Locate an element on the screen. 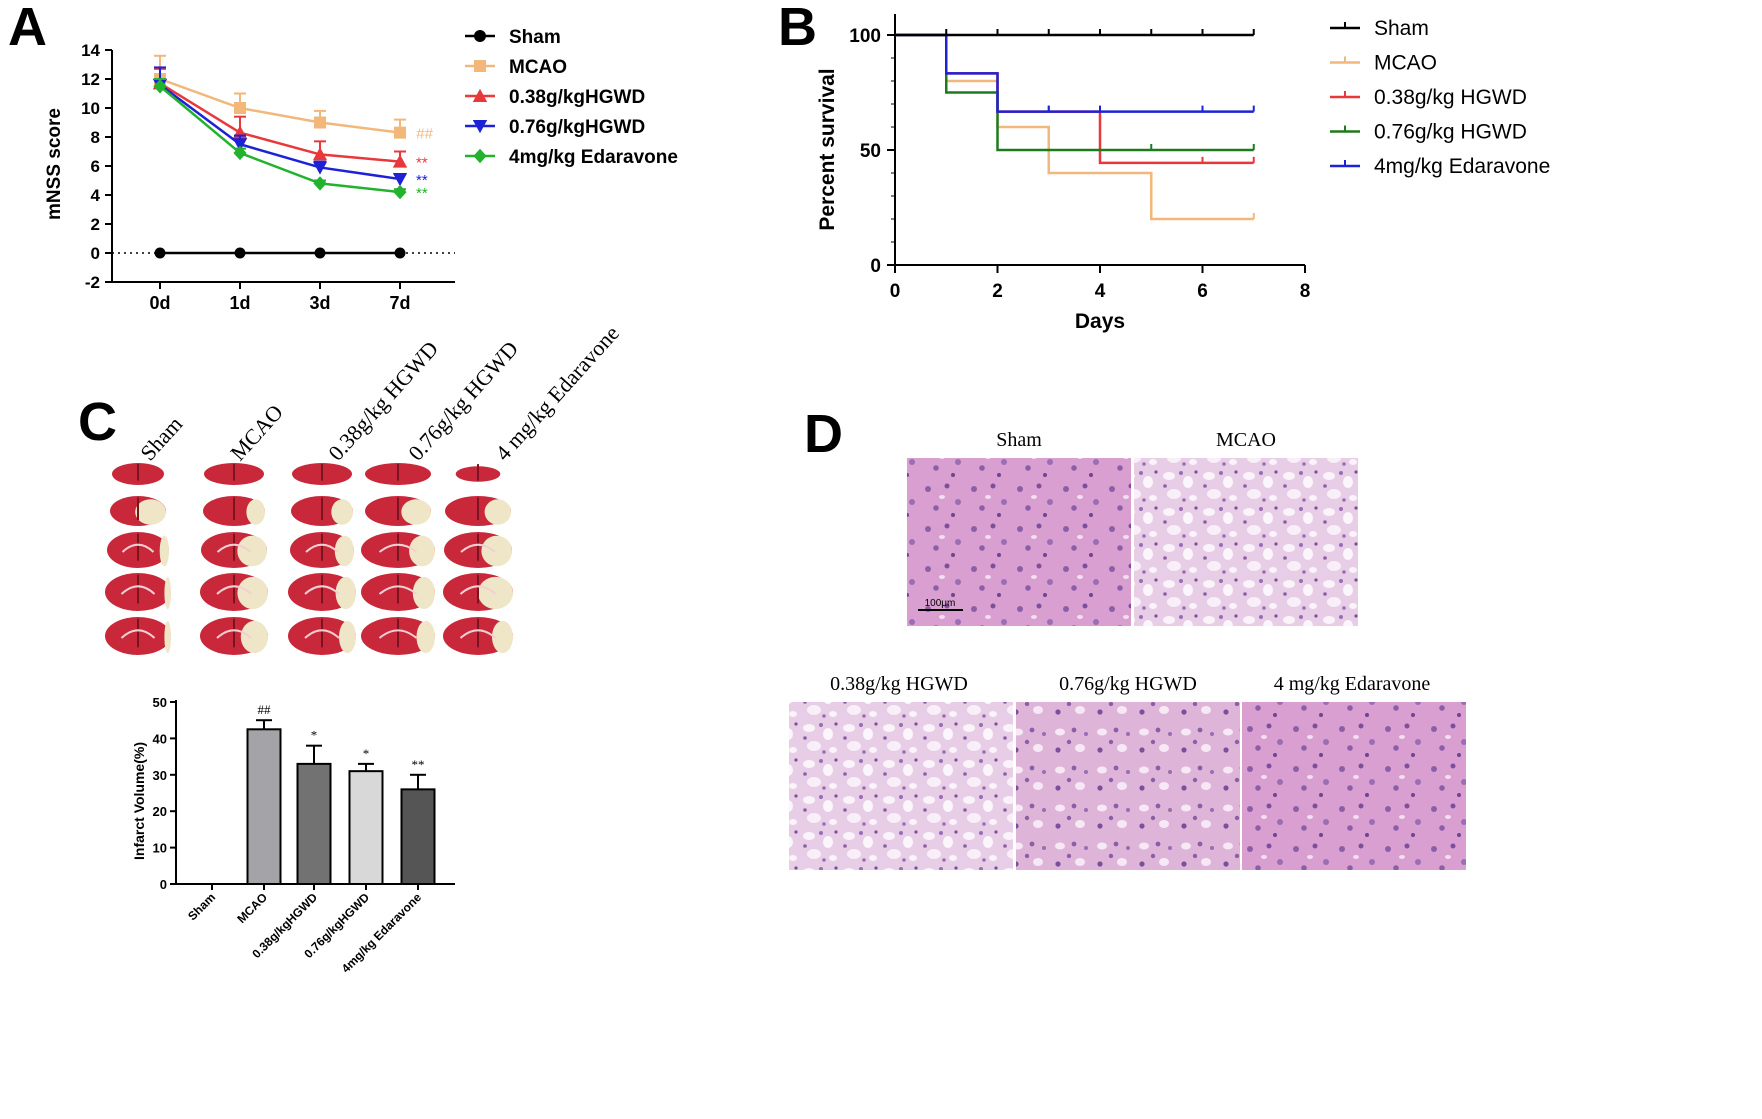  panel-label-c: C is located at coordinates (97, 422).